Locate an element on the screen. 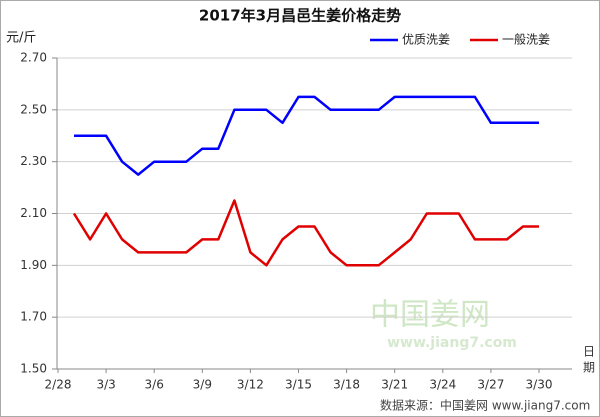 This screenshot has height=417, width=600. x-axis-label: 日期 is located at coordinates (589, 360).